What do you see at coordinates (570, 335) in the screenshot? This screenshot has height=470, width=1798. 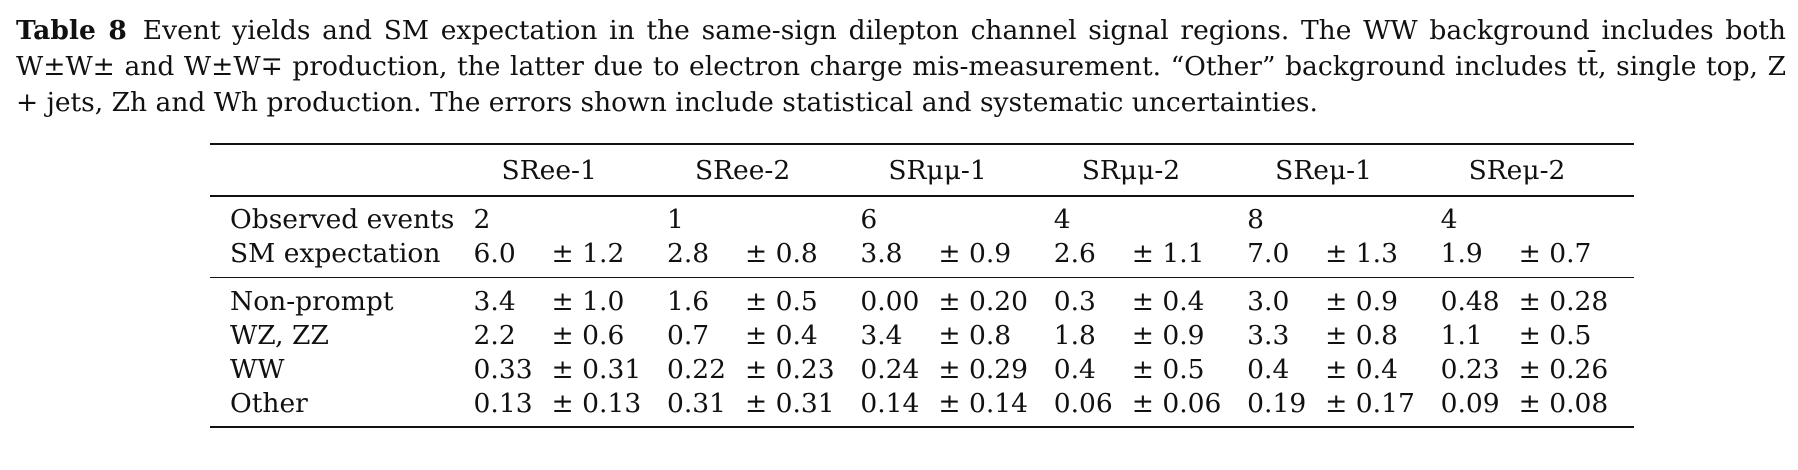 I see `table-cell: 2.2 ± 0.6` at bounding box center [570, 335].